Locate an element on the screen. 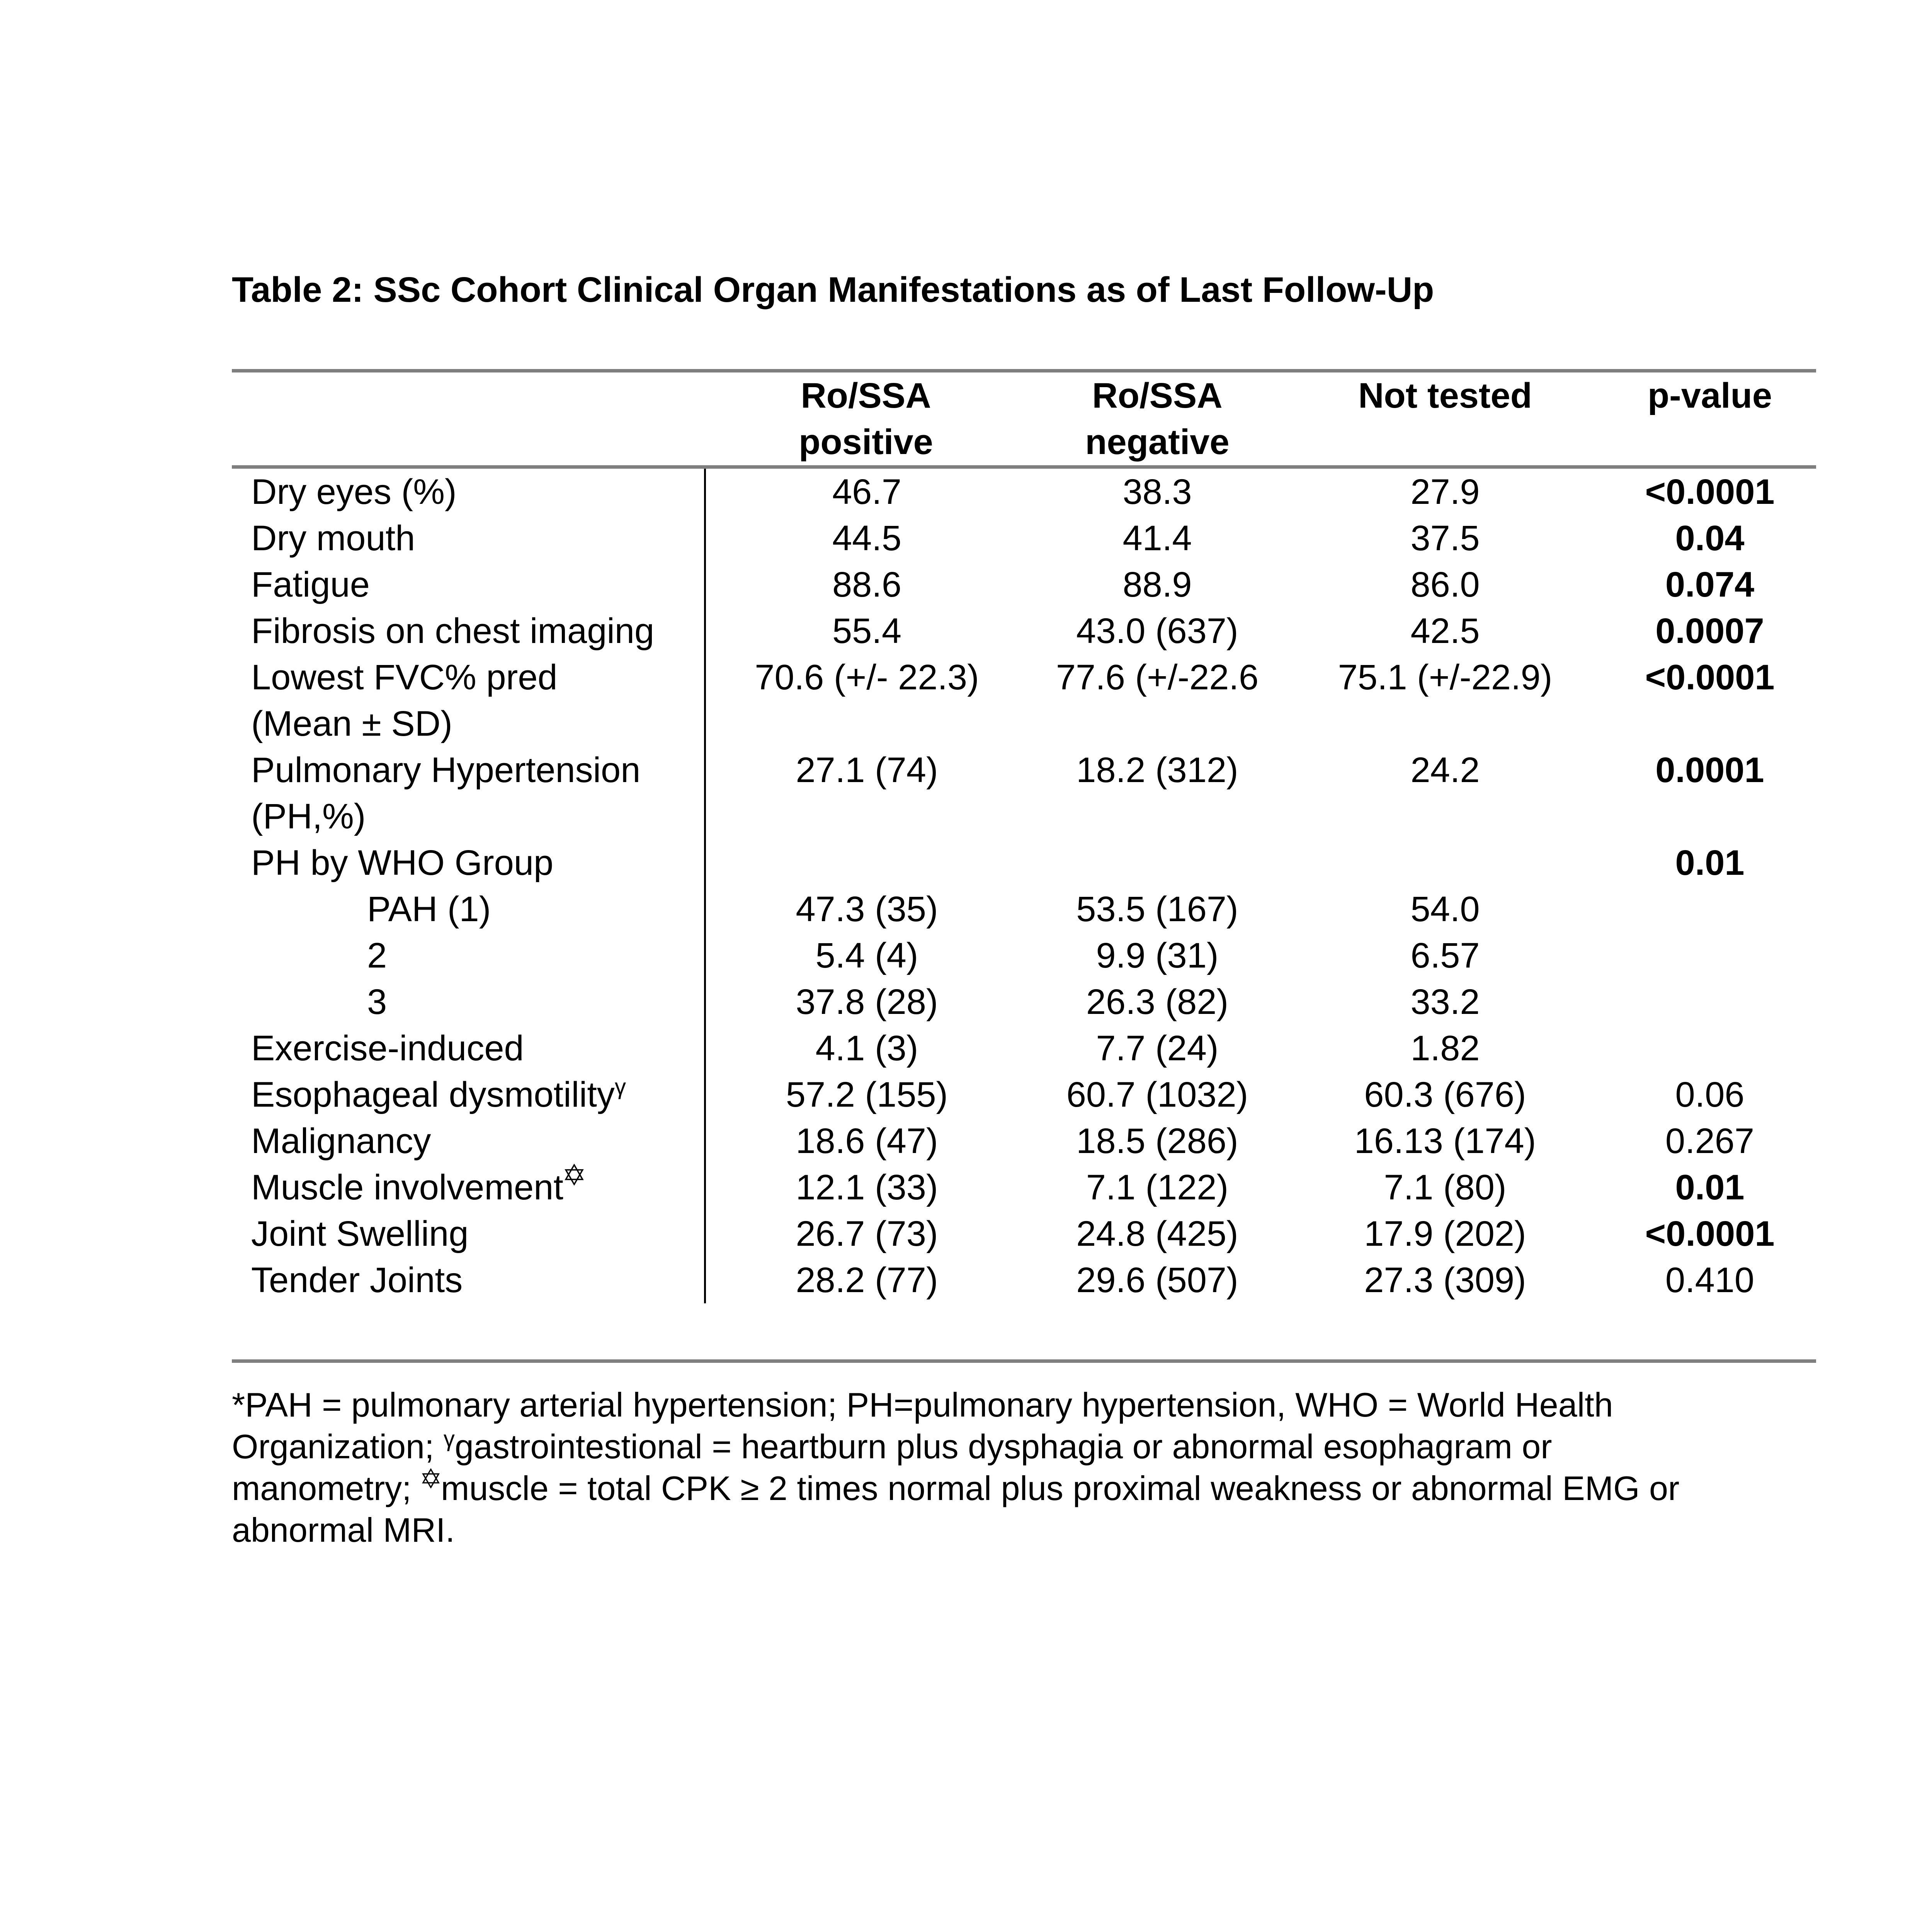  row-label: Lowest FVC% pred (Mean ± SD) is located at coordinates (404, 701).